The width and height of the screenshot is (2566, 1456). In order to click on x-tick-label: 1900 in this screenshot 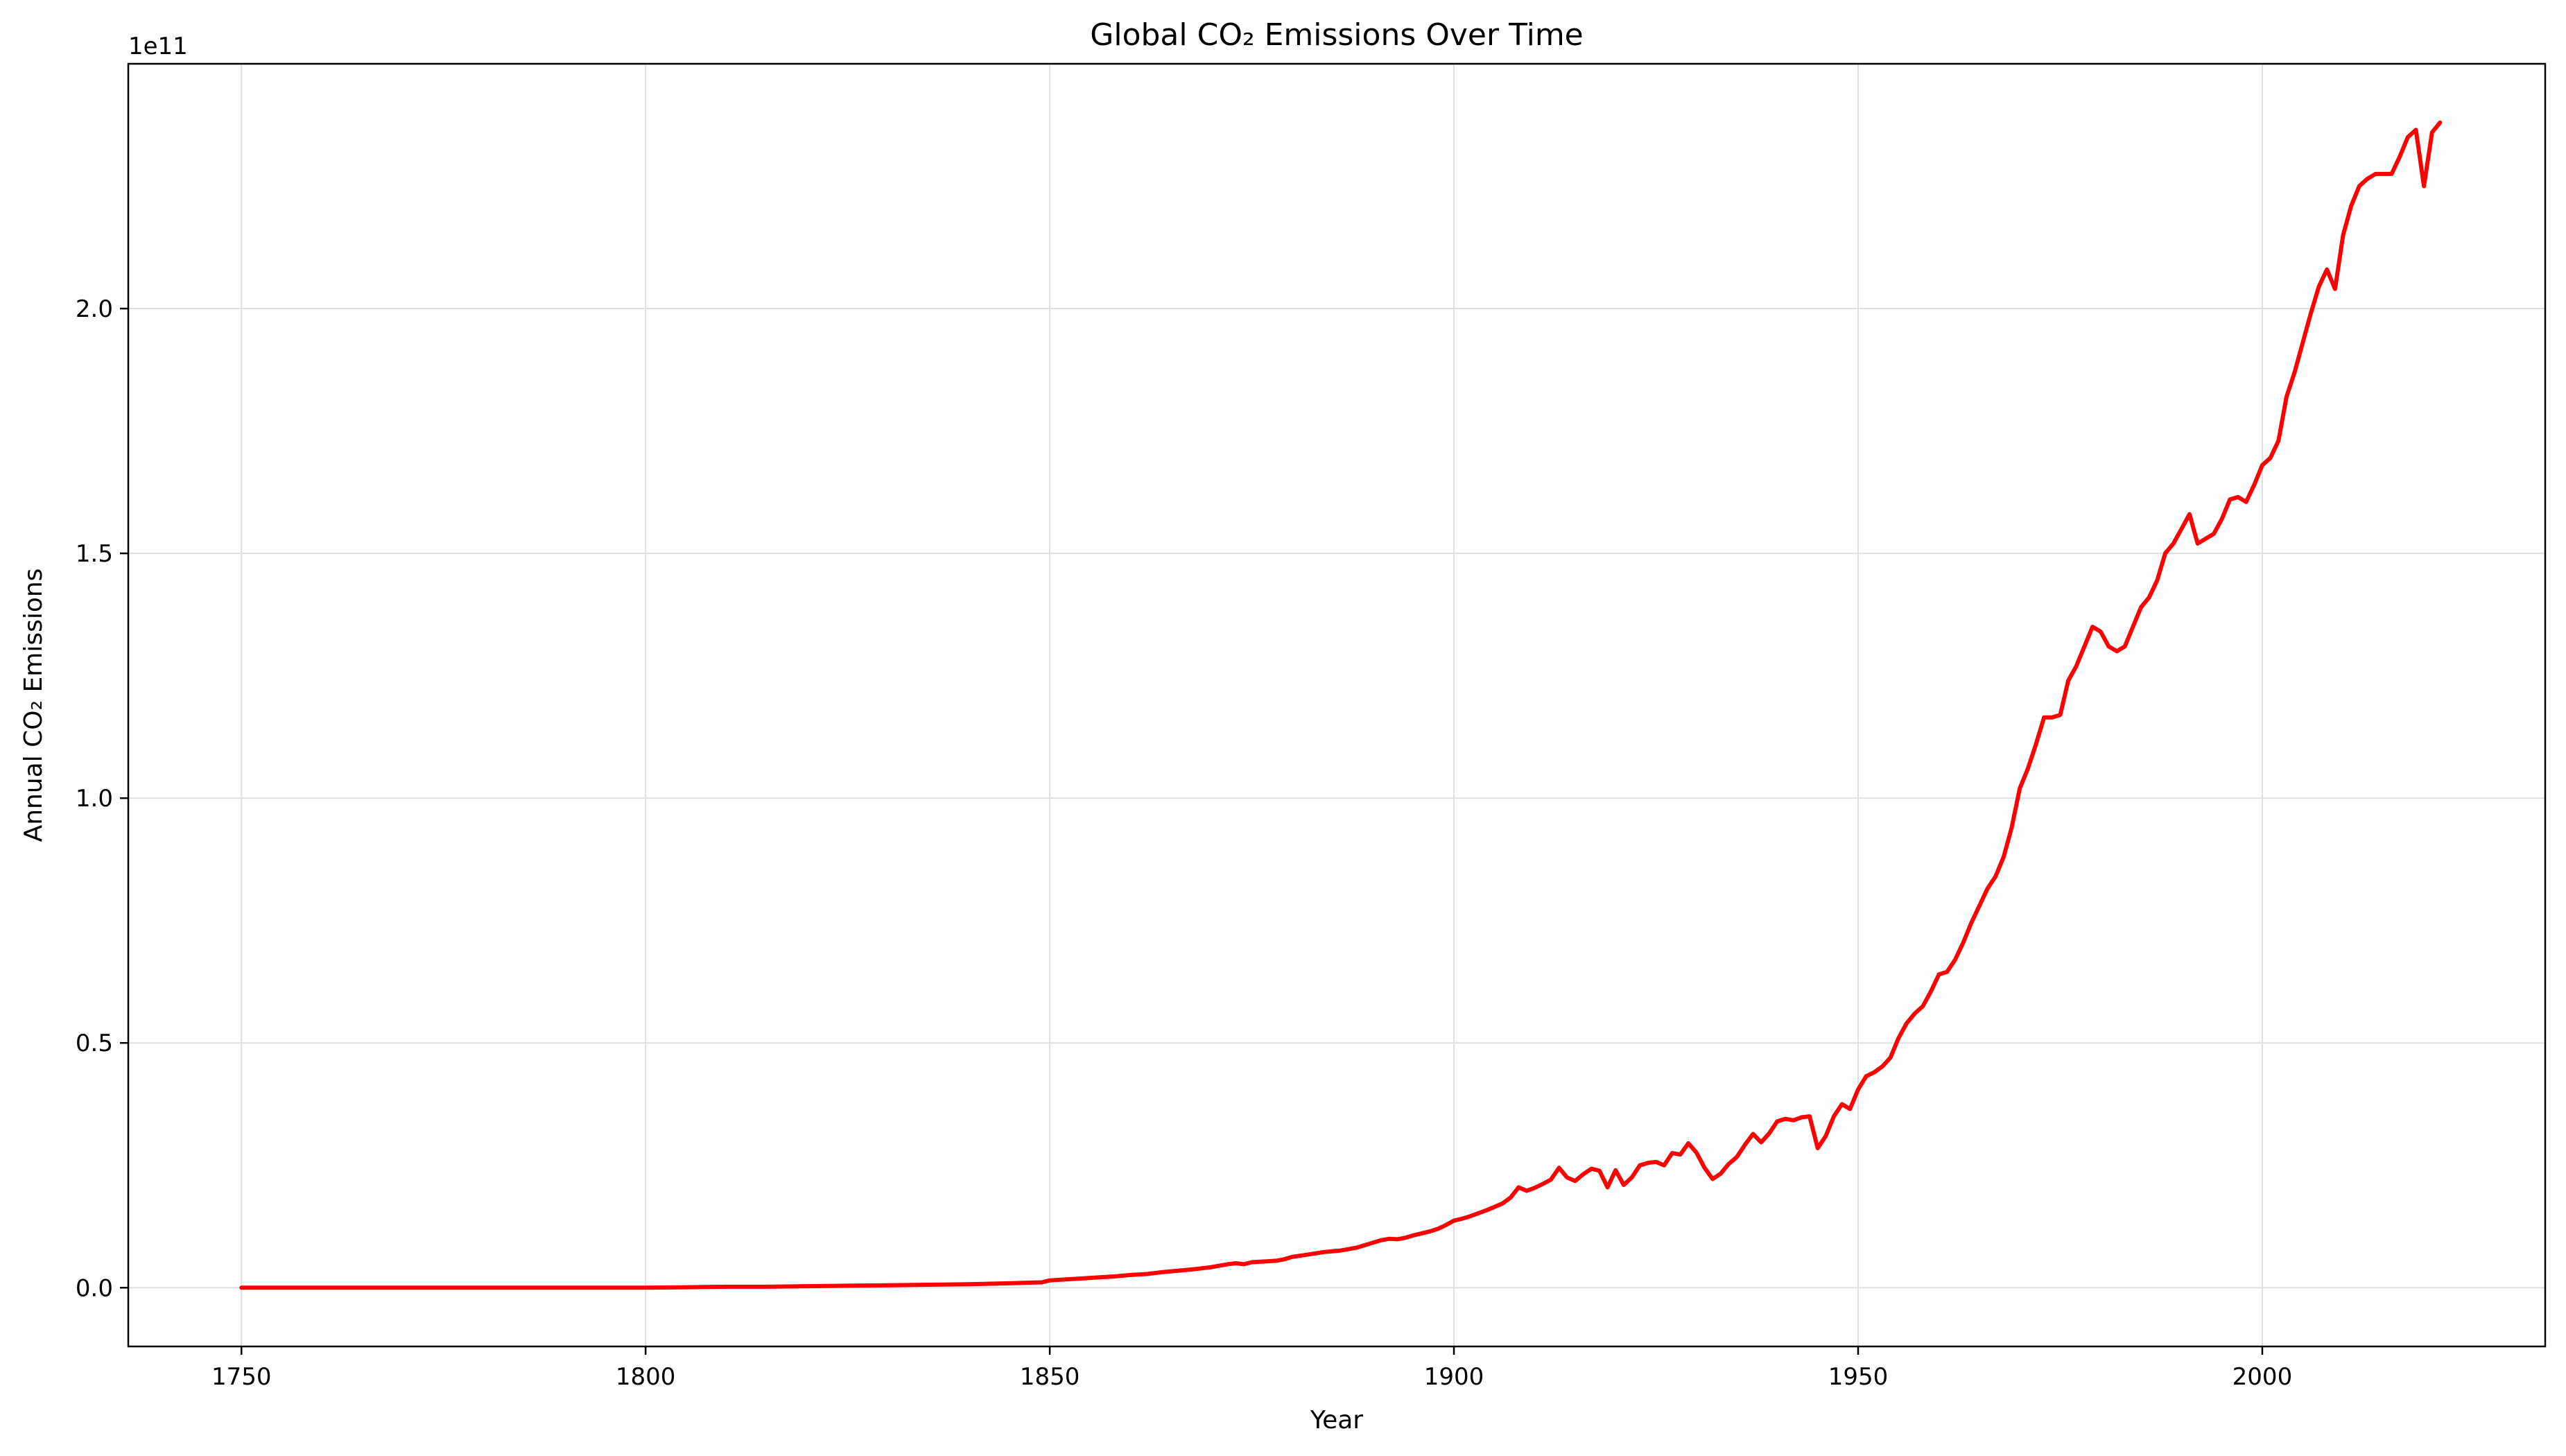, I will do `click(1454, 1377)`.